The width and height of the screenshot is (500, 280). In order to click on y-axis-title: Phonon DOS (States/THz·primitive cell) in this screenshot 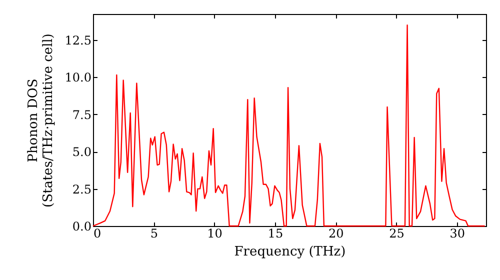, I will do `click(41, 120)`.